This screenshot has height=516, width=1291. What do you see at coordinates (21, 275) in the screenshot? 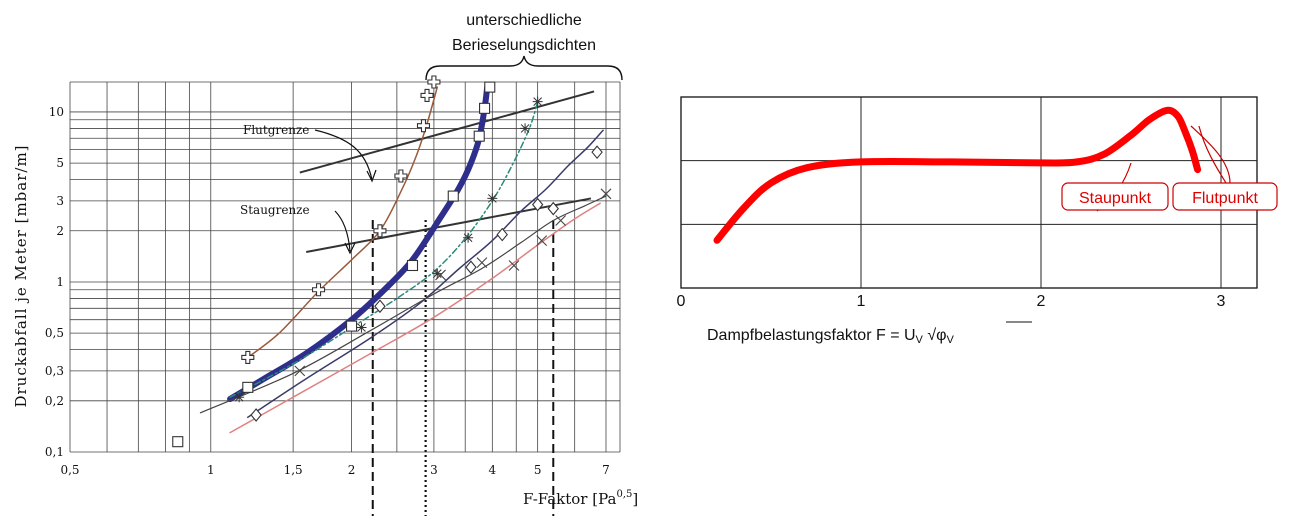
I see `left-y-axis-title: Druckabfall je Meter [mbar/m]` at bounding box center [21, 275].